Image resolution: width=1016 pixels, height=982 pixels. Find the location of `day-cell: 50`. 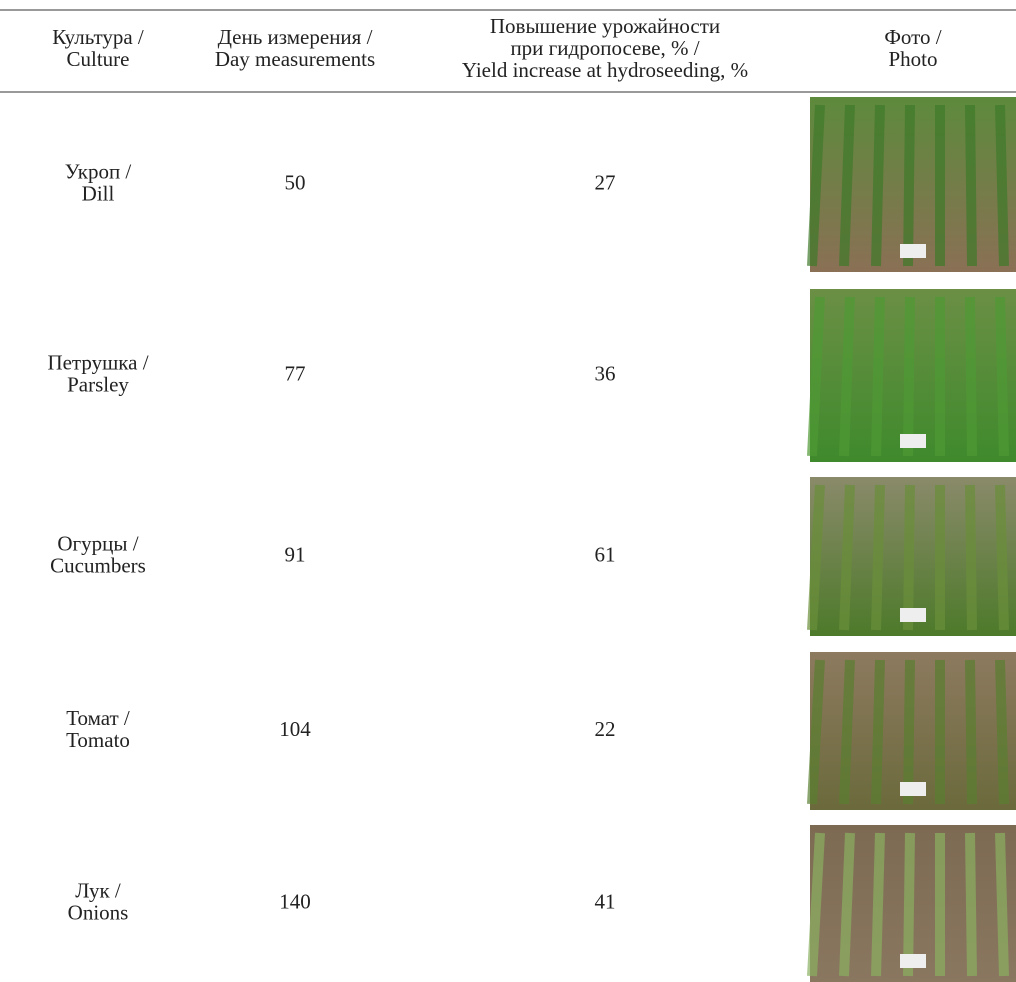

day-cell: 50 is located at coordinates (295, 182).